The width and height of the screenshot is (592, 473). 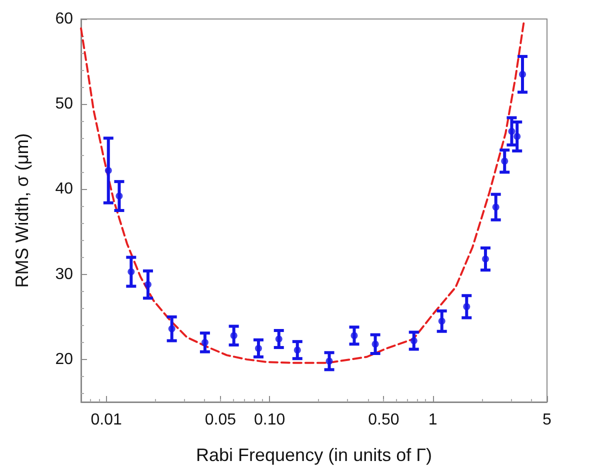 I want to click on y-tick-label: 20, so click(x=64, y=359).